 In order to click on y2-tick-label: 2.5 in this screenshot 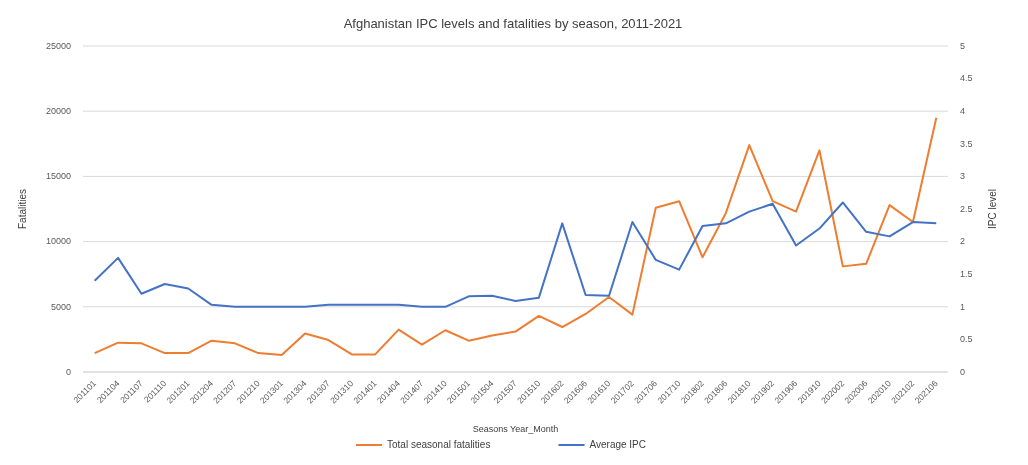, I will do `click(966, 208)`.